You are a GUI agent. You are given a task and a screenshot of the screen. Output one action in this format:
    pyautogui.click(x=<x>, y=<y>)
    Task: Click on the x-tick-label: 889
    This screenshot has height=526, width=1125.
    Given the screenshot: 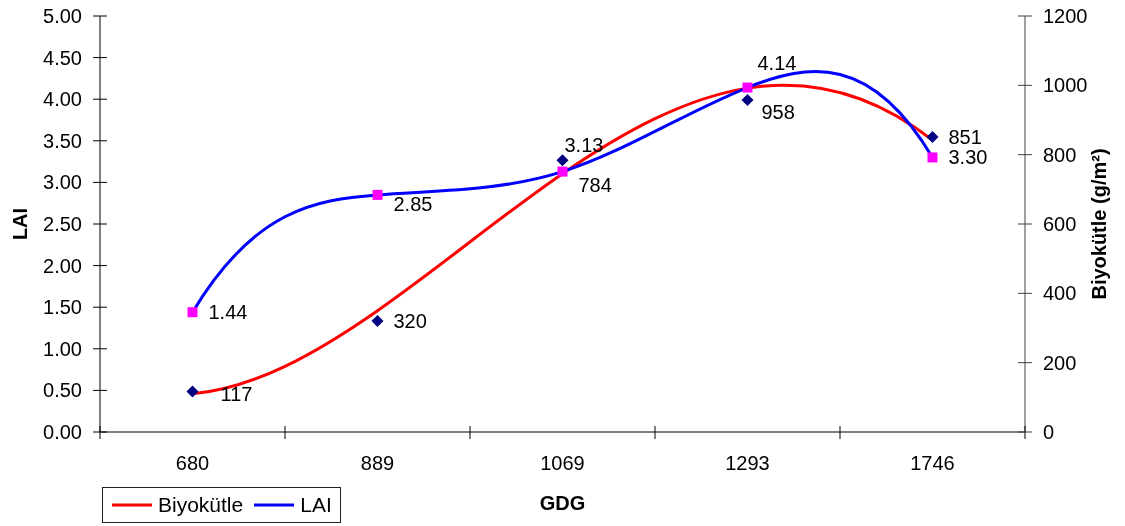 What is the action you would take?
    pyautogui.click(x=377, y=463)
    